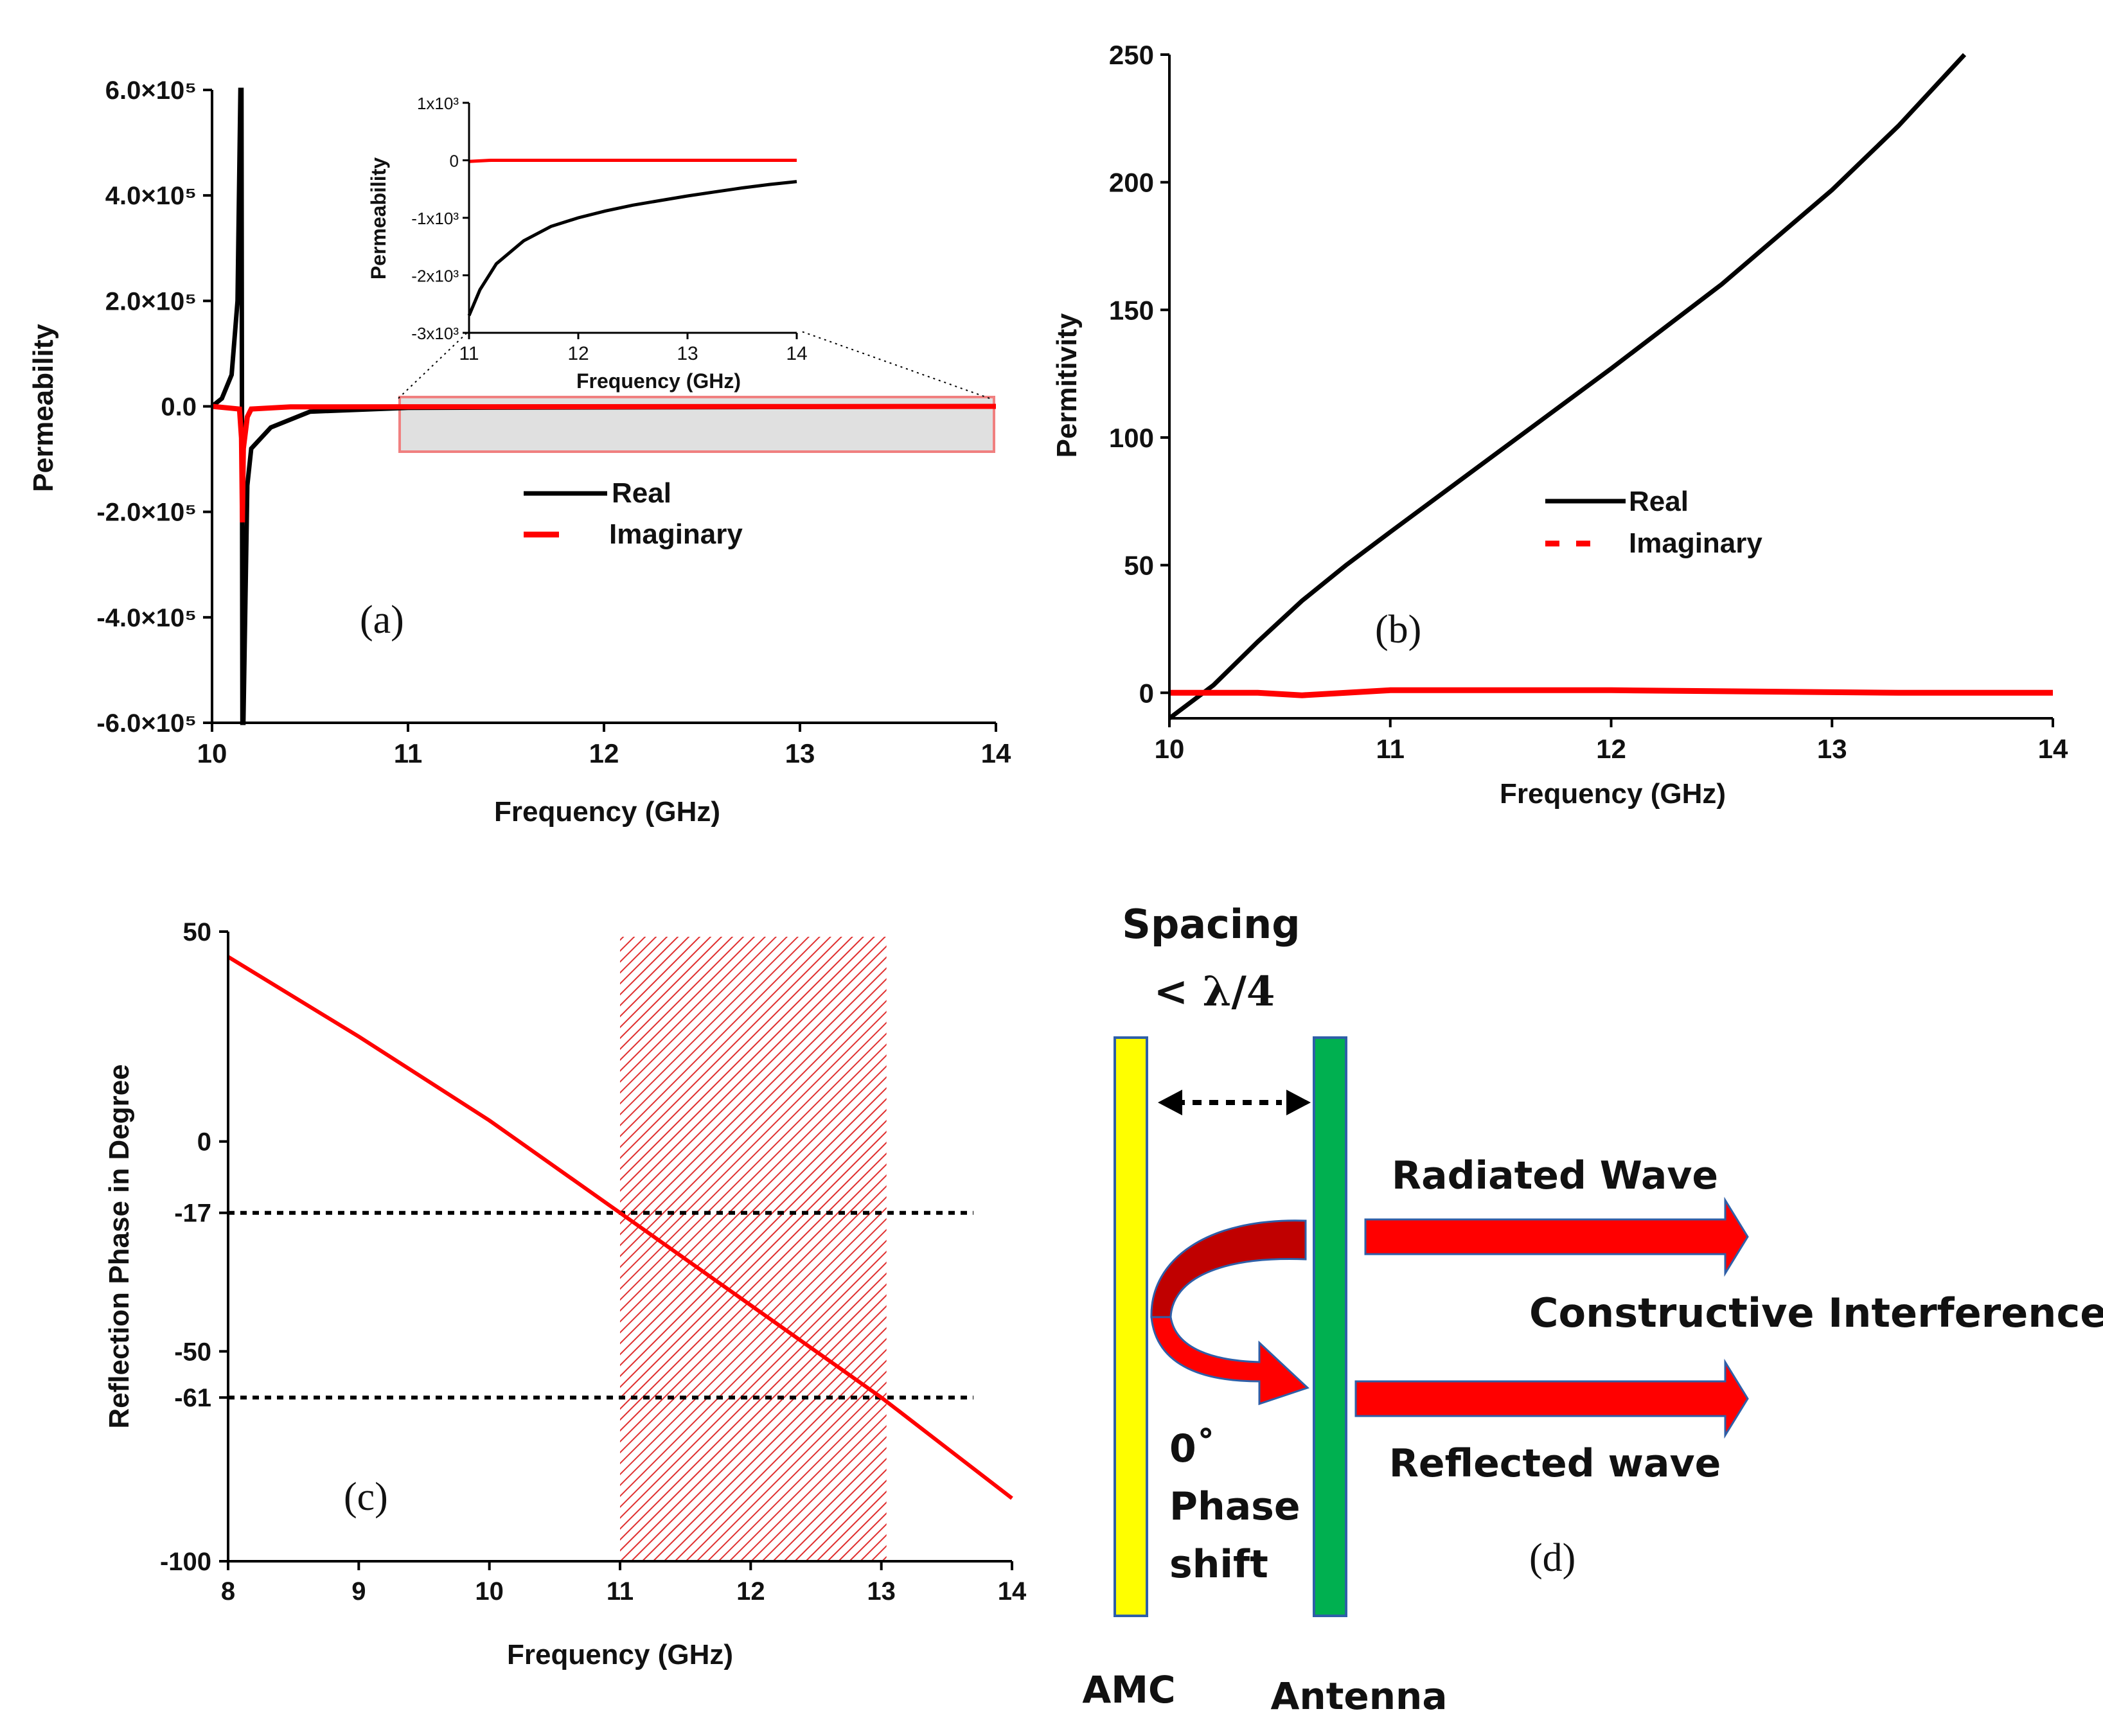 This screenshot has height=1736, width=2103. Describe the element at coordinates (146, 723) in the screenshot. I see `a-ytick-label: -6.0×10⁵` at that location.